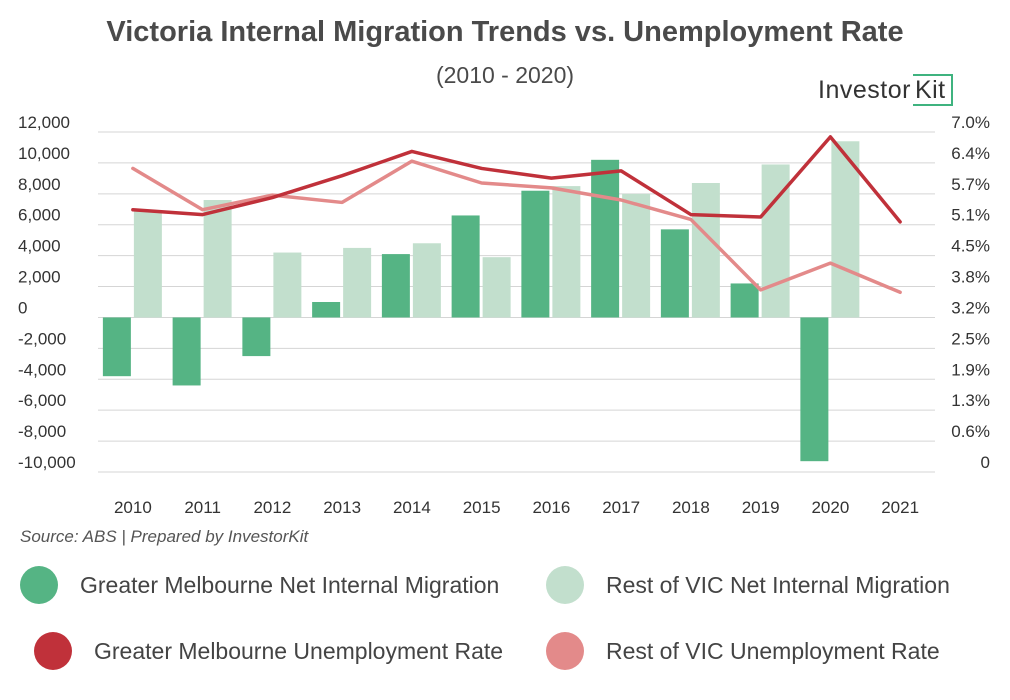  What do you see at coordinates (272, 507) in the screenshot?
I see `x-tick-label: 2012` at bounding box center [272, 507].